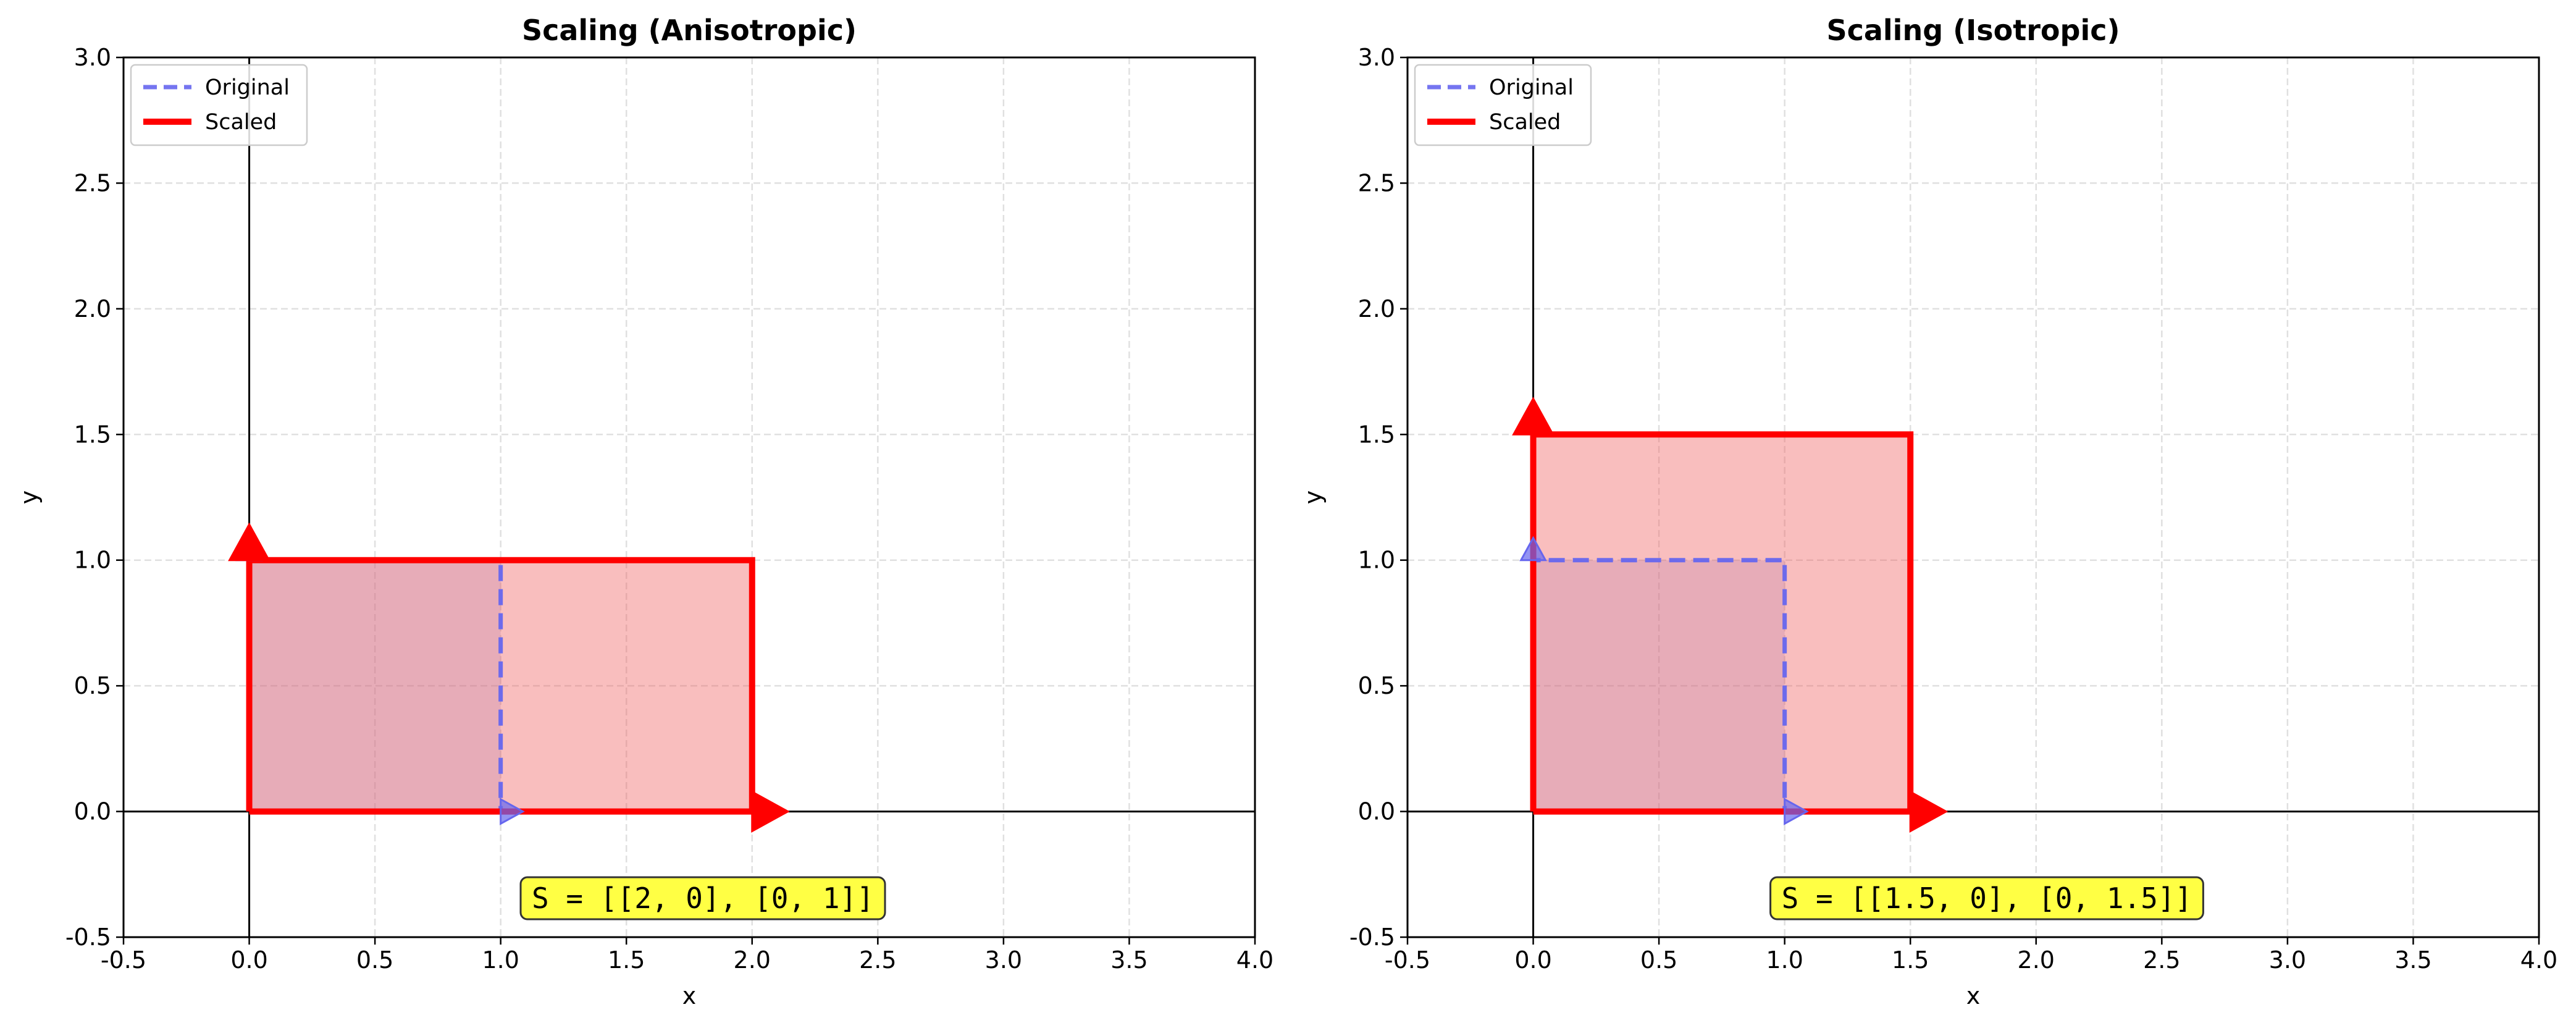 The height and width of the screenshot is (1036, 2576). I want to click on matrix-annotation-text: S = [[1.5, 0], [0, 1.5]], so click(1987, 898).